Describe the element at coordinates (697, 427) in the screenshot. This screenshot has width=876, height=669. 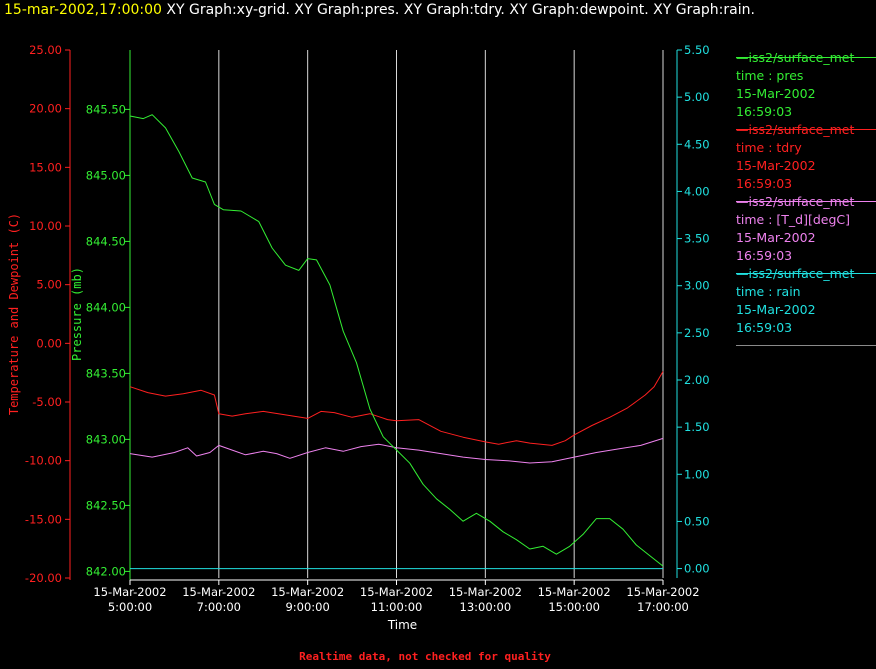
I see `rain-tick-label: 1.50` at that location.